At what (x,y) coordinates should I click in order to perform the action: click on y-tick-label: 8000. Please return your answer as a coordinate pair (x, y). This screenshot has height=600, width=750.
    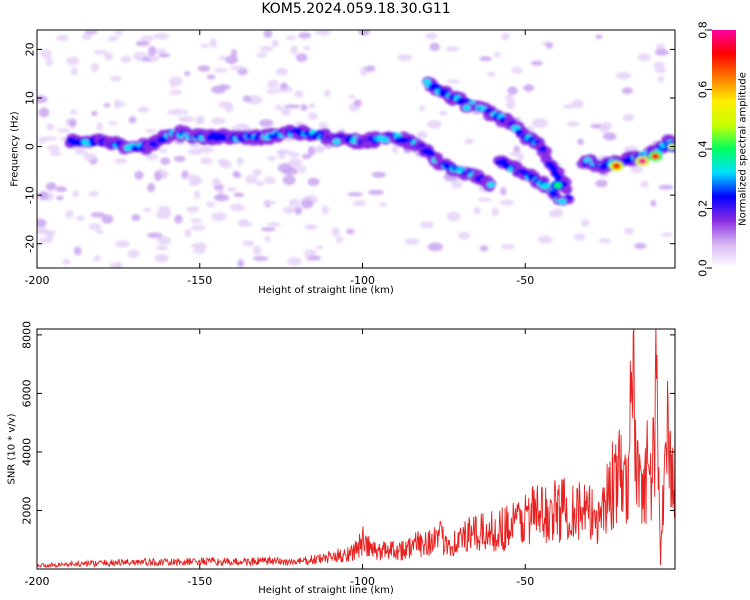
    Looking at the image, I should click on (27, 335).